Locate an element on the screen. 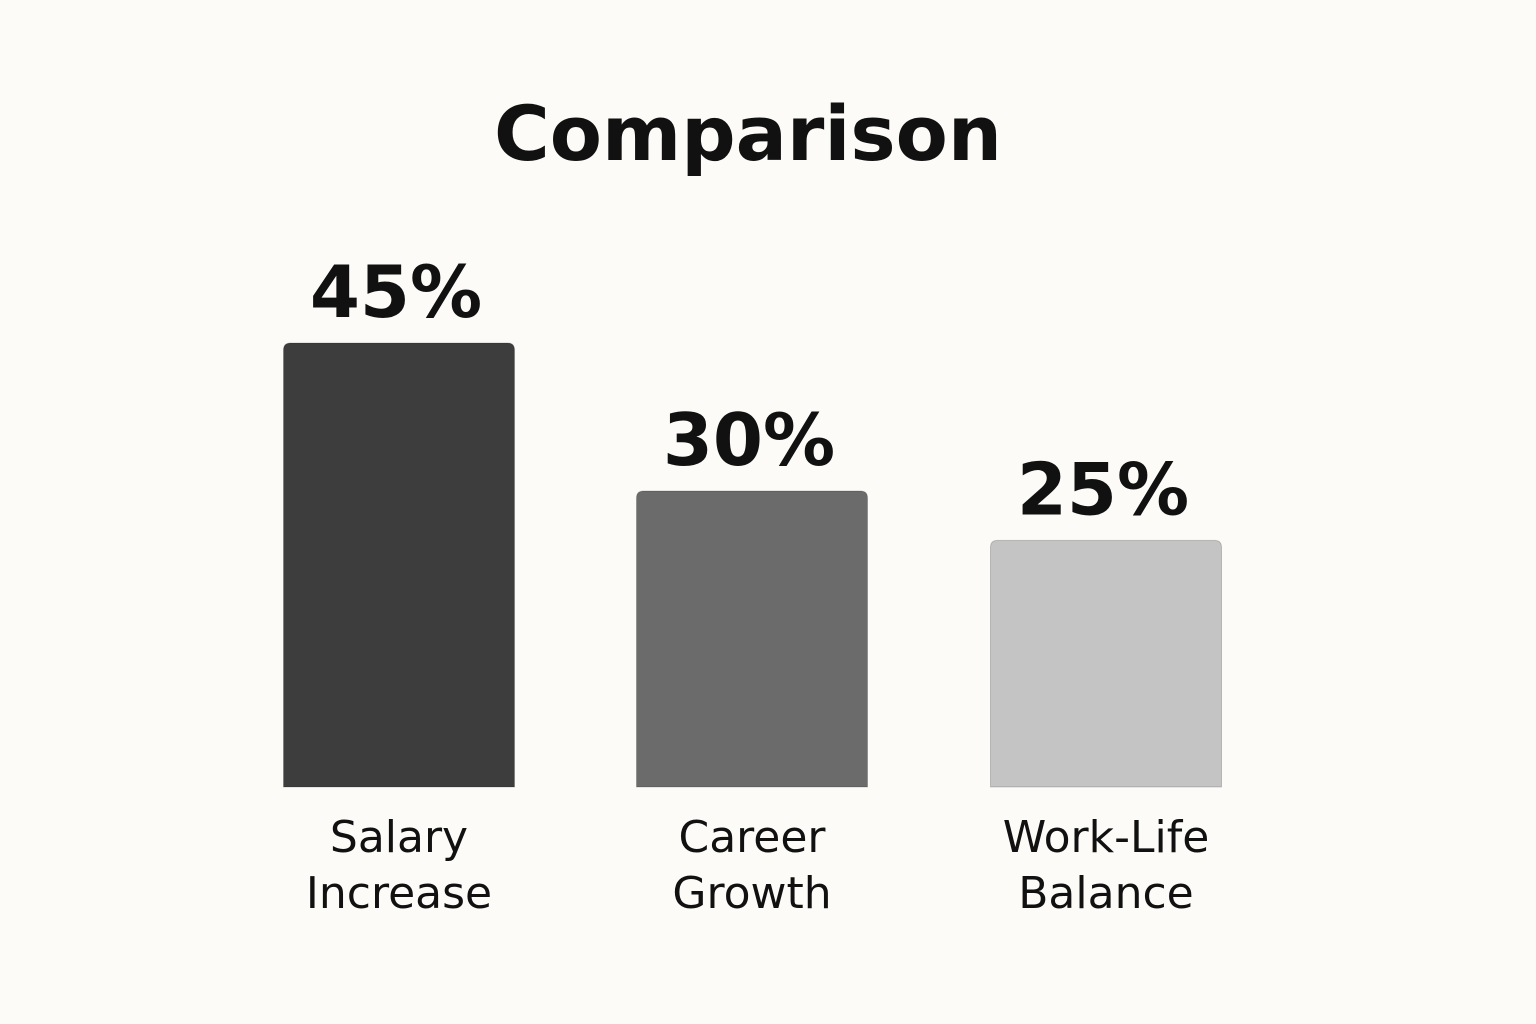 The height and width of the screenshot is (1024, 1536). category-label-line: Balance is located at coordinates (1105, 893).